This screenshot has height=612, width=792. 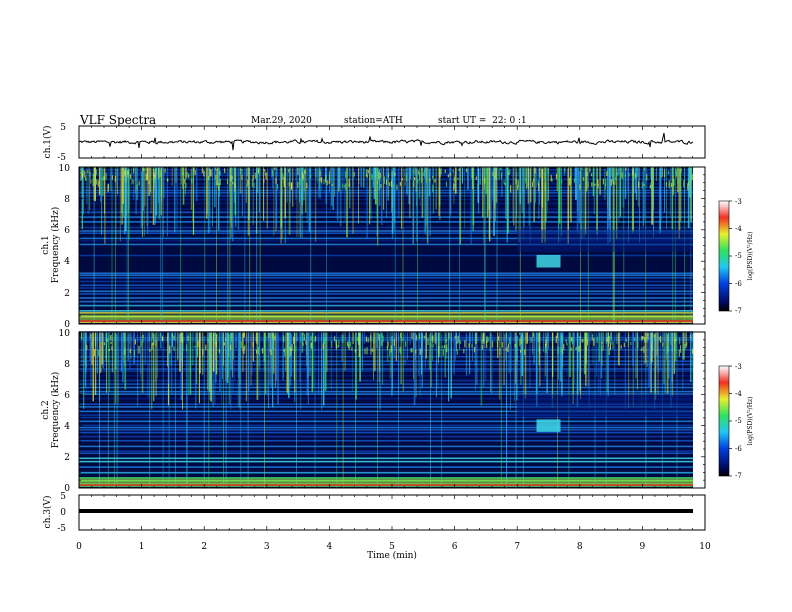 I want to click on ch1-freq-tick-8: 8, so click(x=67, y=200).